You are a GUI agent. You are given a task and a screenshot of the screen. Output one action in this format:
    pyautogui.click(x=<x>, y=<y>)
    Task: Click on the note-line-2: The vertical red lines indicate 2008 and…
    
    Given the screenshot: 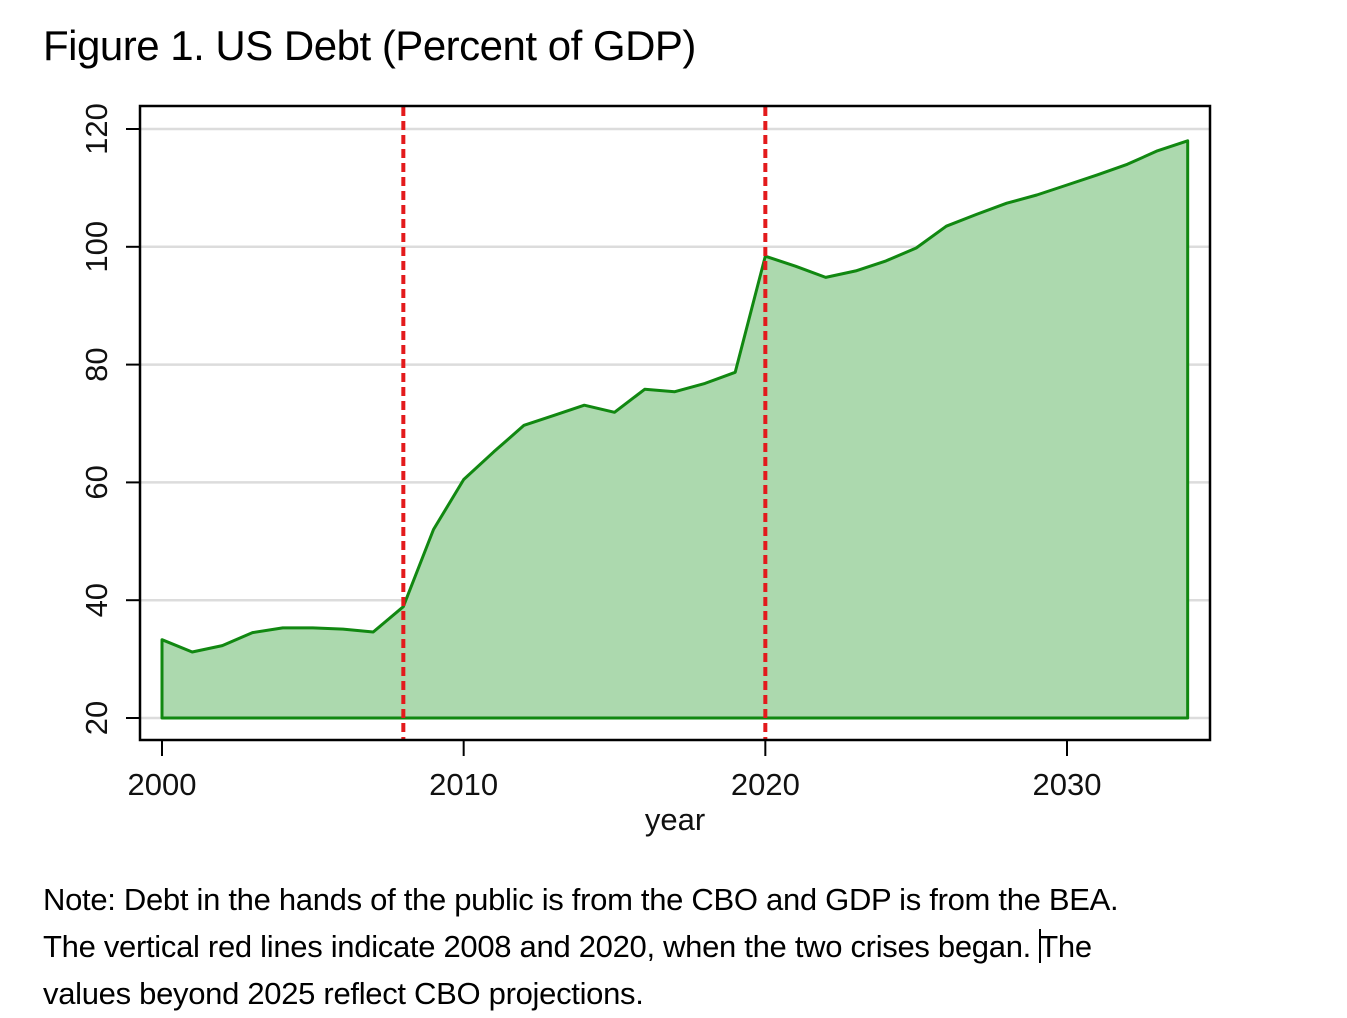 What is the action you would take?
    pyautogui.click(x=693, y=946)
    